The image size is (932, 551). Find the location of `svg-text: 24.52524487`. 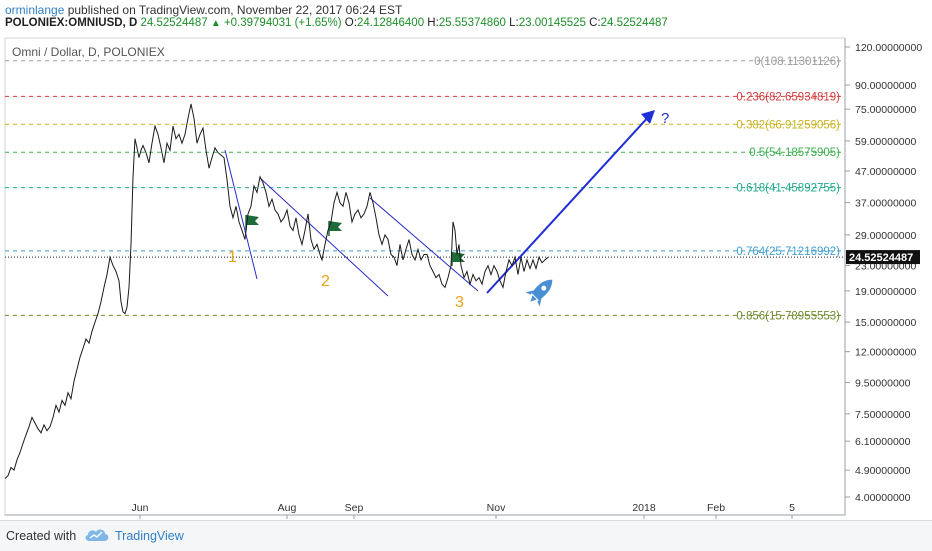

svg-text: 24.52524487 is located at coordinates (881, 258).